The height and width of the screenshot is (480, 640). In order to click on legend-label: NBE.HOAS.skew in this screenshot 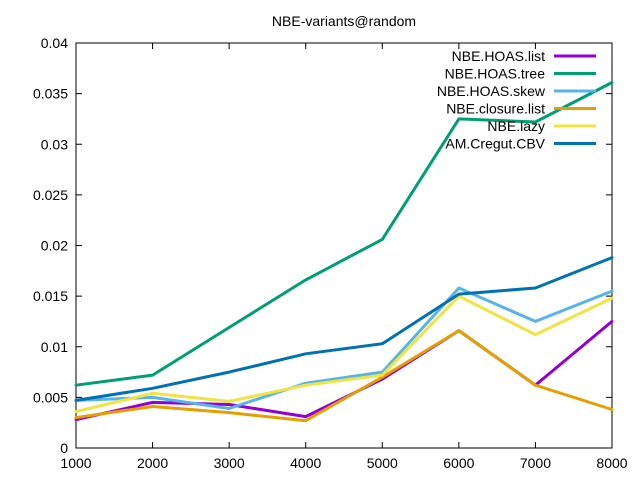, I will do `click(491, 91)`.